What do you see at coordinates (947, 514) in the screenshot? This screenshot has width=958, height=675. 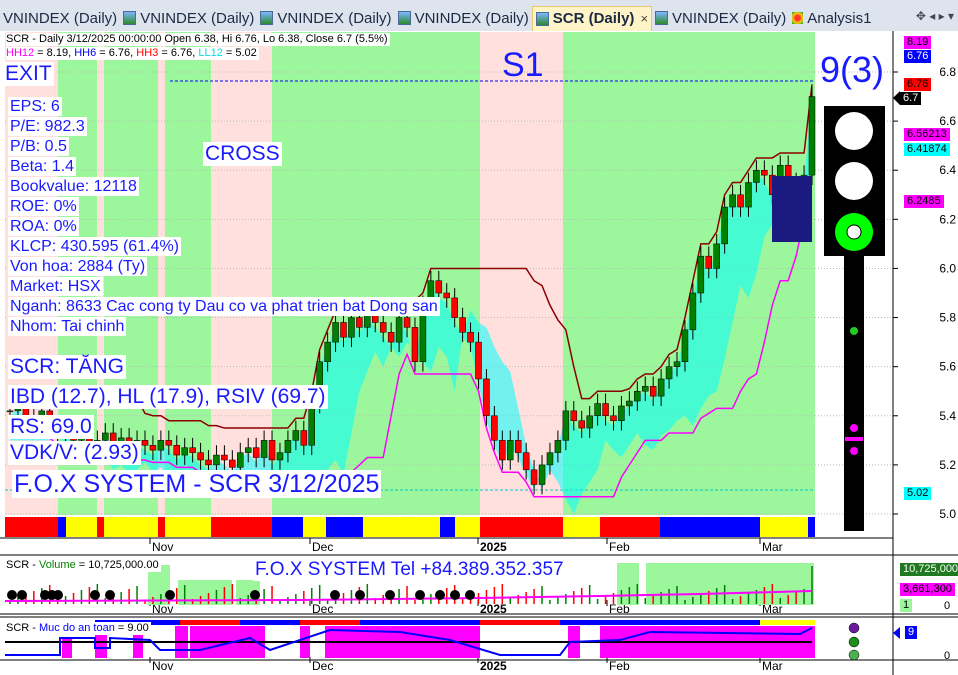 I see `price-tick-label: 5.0` at bounding box center [947, 514].